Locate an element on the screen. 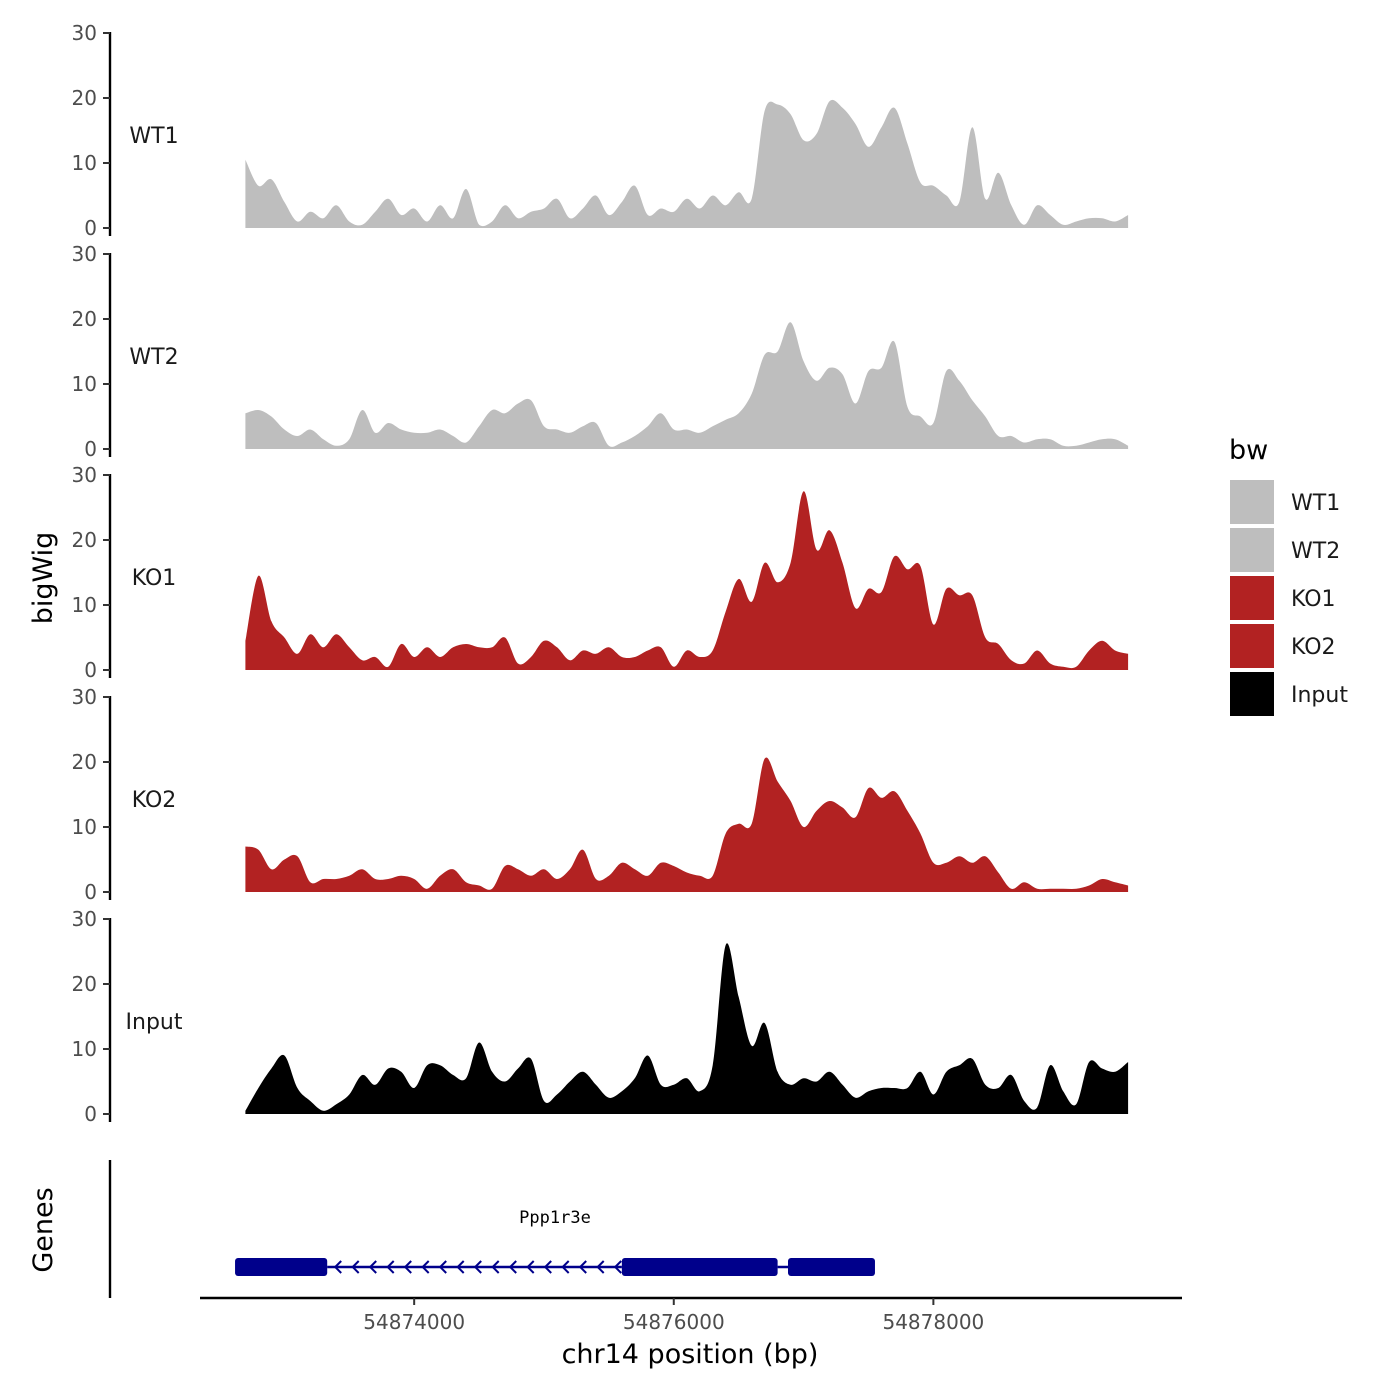 This screenshot has width=1400, height=1400. genes-axis-title: Genes is located at coordinates (43, 1229).